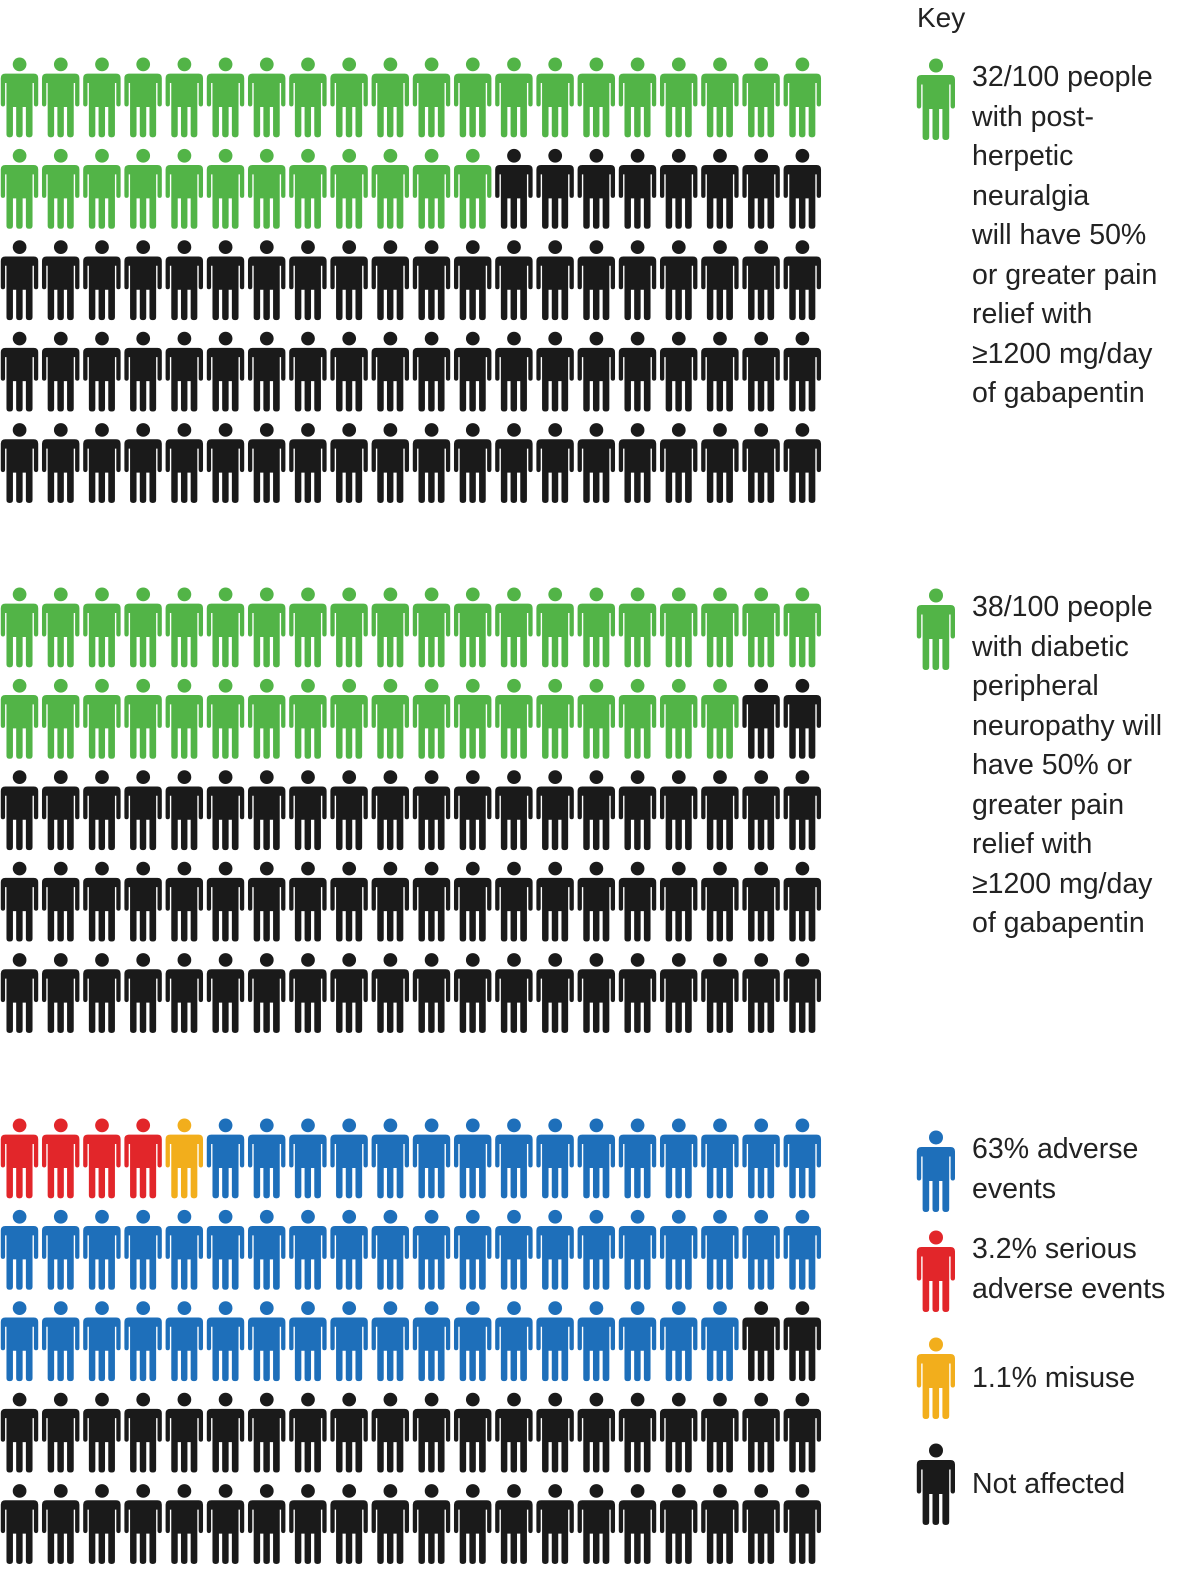  I want to click on legend-line: neuralgia, so click(1031, 195).